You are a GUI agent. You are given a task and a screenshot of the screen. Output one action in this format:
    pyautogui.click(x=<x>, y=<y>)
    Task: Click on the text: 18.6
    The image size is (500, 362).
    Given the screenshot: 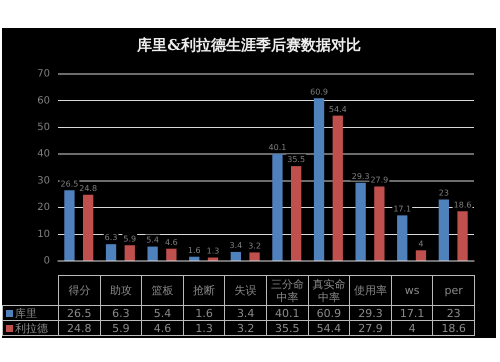 What is the action you would take?
    pyautogui.click(x=453, y=328)
    